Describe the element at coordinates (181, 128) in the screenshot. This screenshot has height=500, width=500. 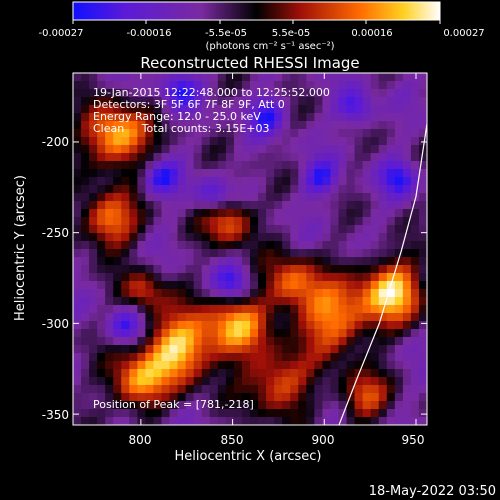
I see `annotation-total-counts: Clean Total counts: 3.15E+03` at that location.